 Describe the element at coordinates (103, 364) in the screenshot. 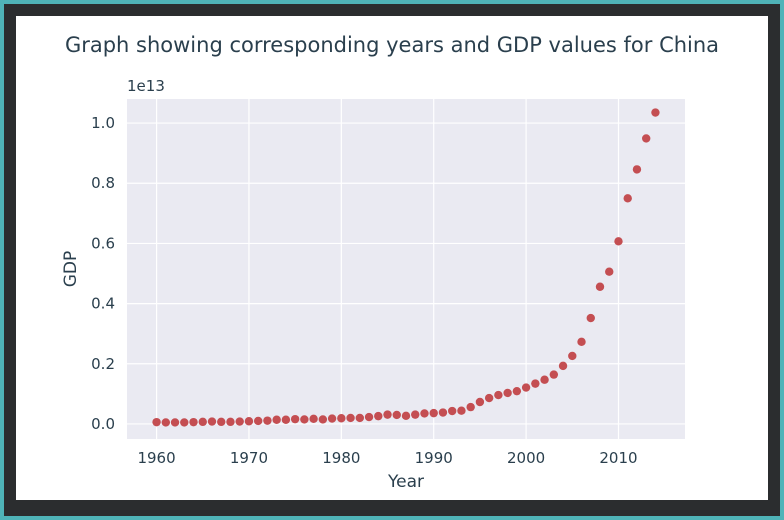

I see `y-tick-label: 0.2` at that location.